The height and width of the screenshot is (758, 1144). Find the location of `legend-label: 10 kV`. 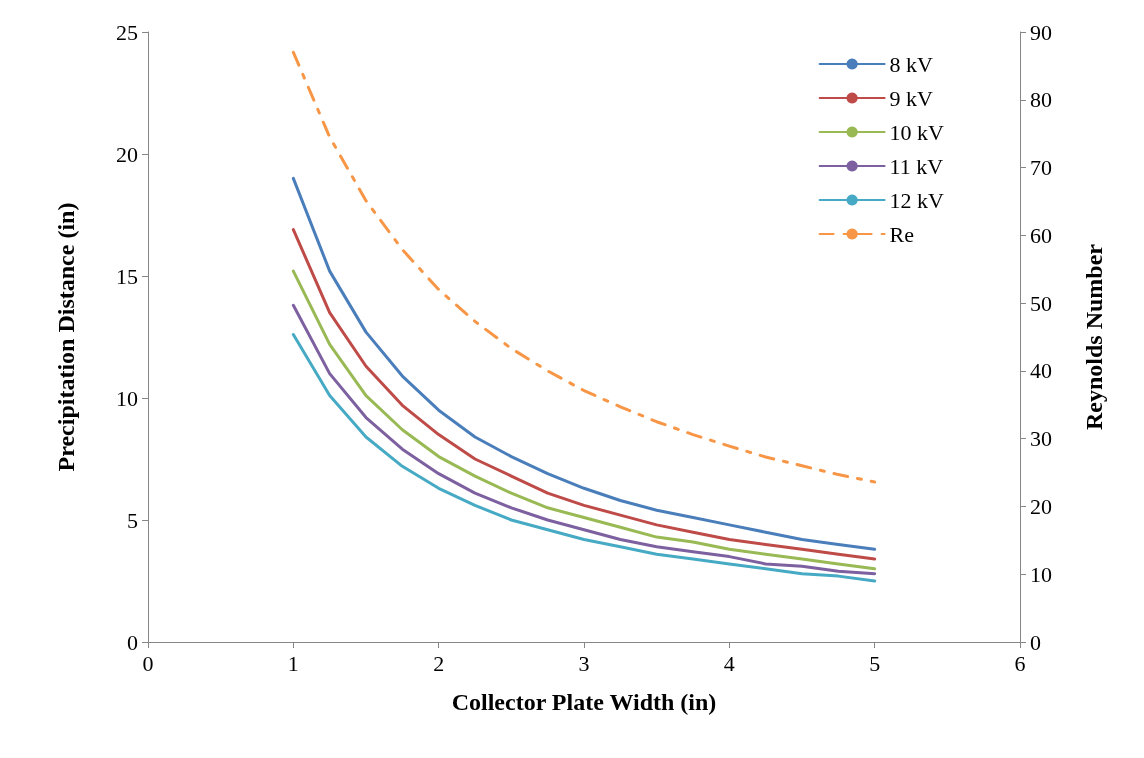

legend-label: 10 kV is located at coordinates (917, 132).